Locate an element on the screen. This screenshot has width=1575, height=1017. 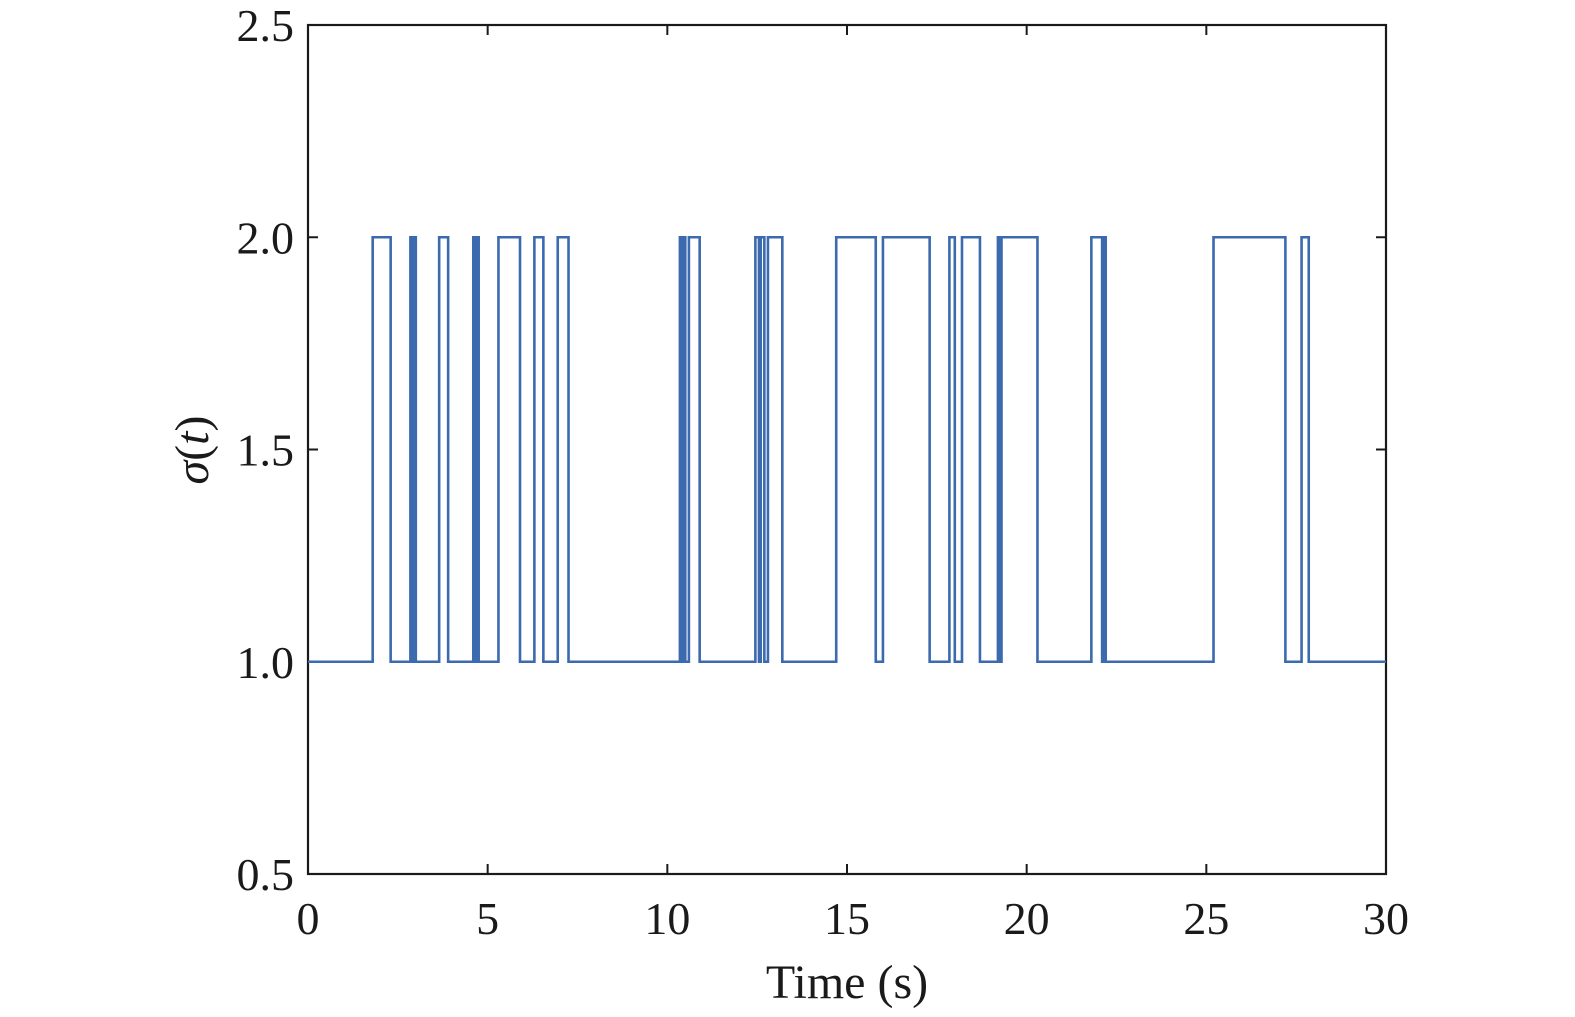
x-tick-labels: 0 5 10 15 20 25 30 is located at coordinates (853, 918).